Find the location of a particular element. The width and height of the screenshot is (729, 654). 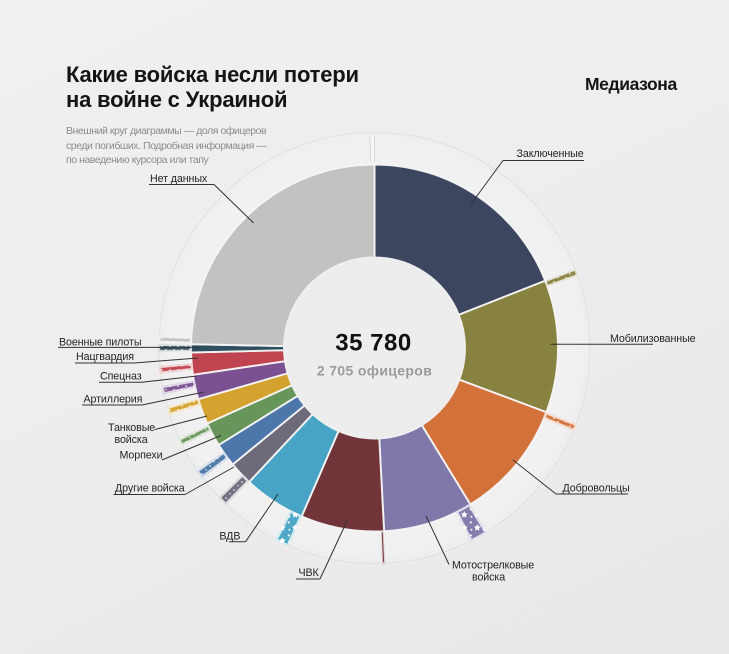

svg-text: Заключенные is located at coordinates (550, 154).